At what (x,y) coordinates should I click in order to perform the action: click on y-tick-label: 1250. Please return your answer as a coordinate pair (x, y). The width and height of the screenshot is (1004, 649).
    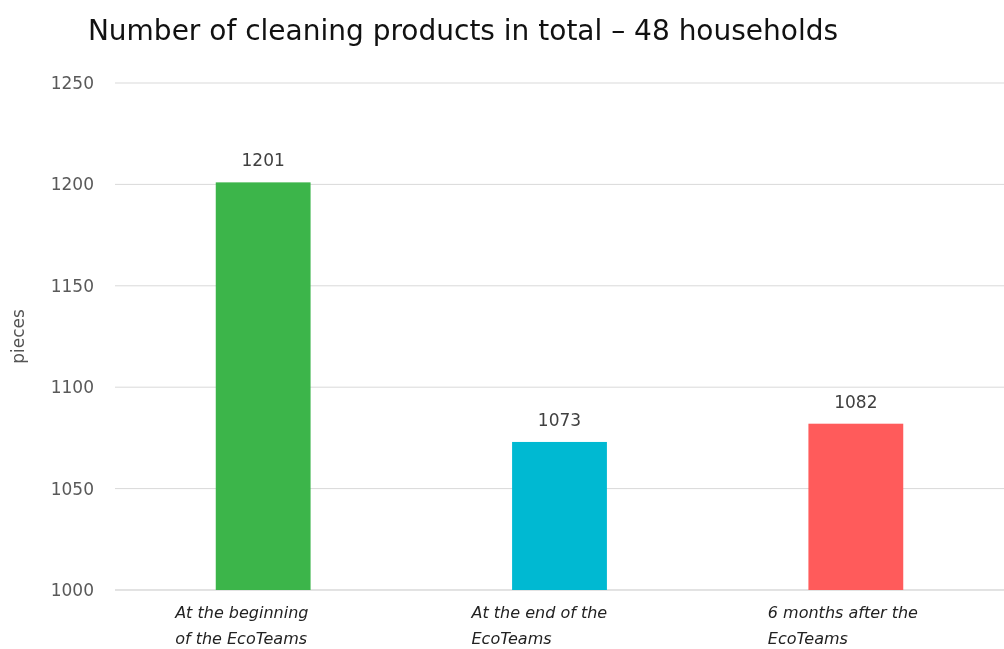
    Looking at the image, I should click on (72, 82).